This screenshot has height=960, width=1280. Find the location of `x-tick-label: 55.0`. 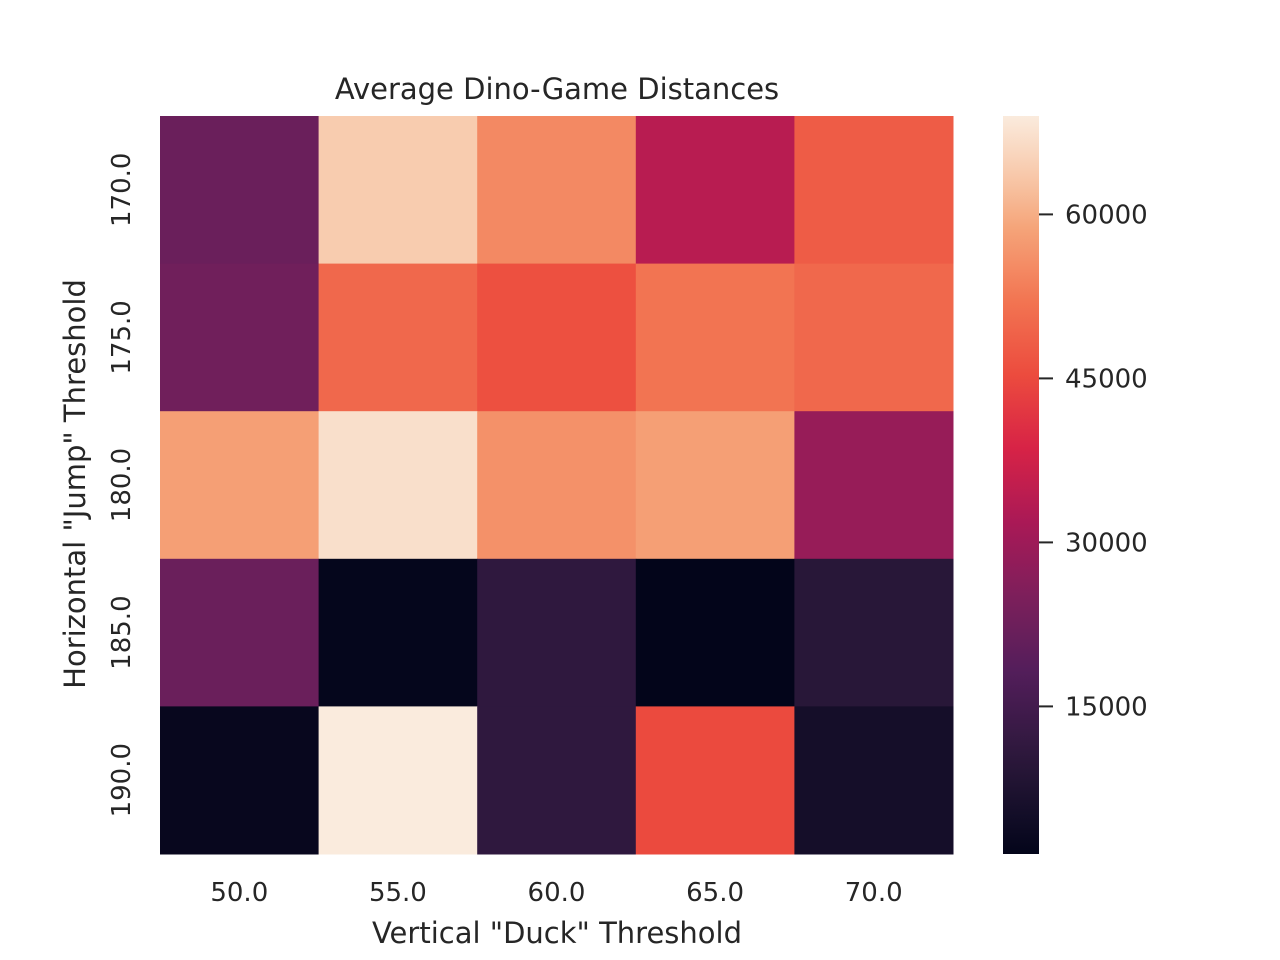

x-tick-label: 55.0 is located at coordinates (398, 893).